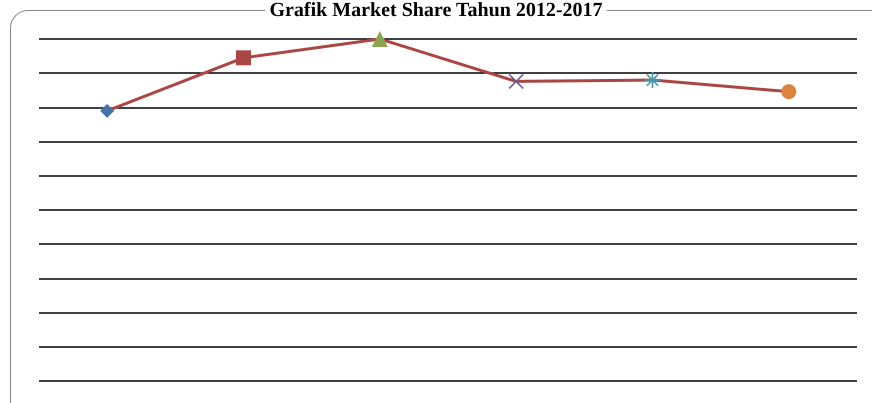  Describe the element at coordinates (436, 10) in the screenshot. I see `chart-title: Grafik Market Share Tahun 2012-2017` at that location.